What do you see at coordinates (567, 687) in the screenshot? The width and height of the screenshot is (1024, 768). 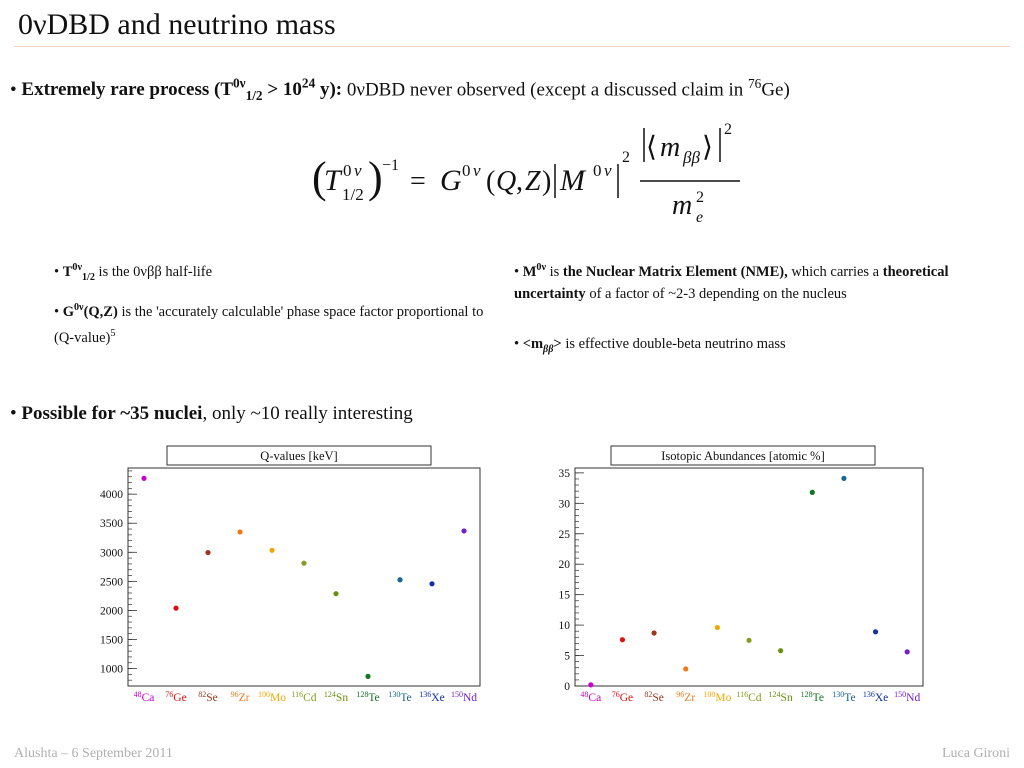 I see `y-tick-label: 0` at bounding box center [567, 687].